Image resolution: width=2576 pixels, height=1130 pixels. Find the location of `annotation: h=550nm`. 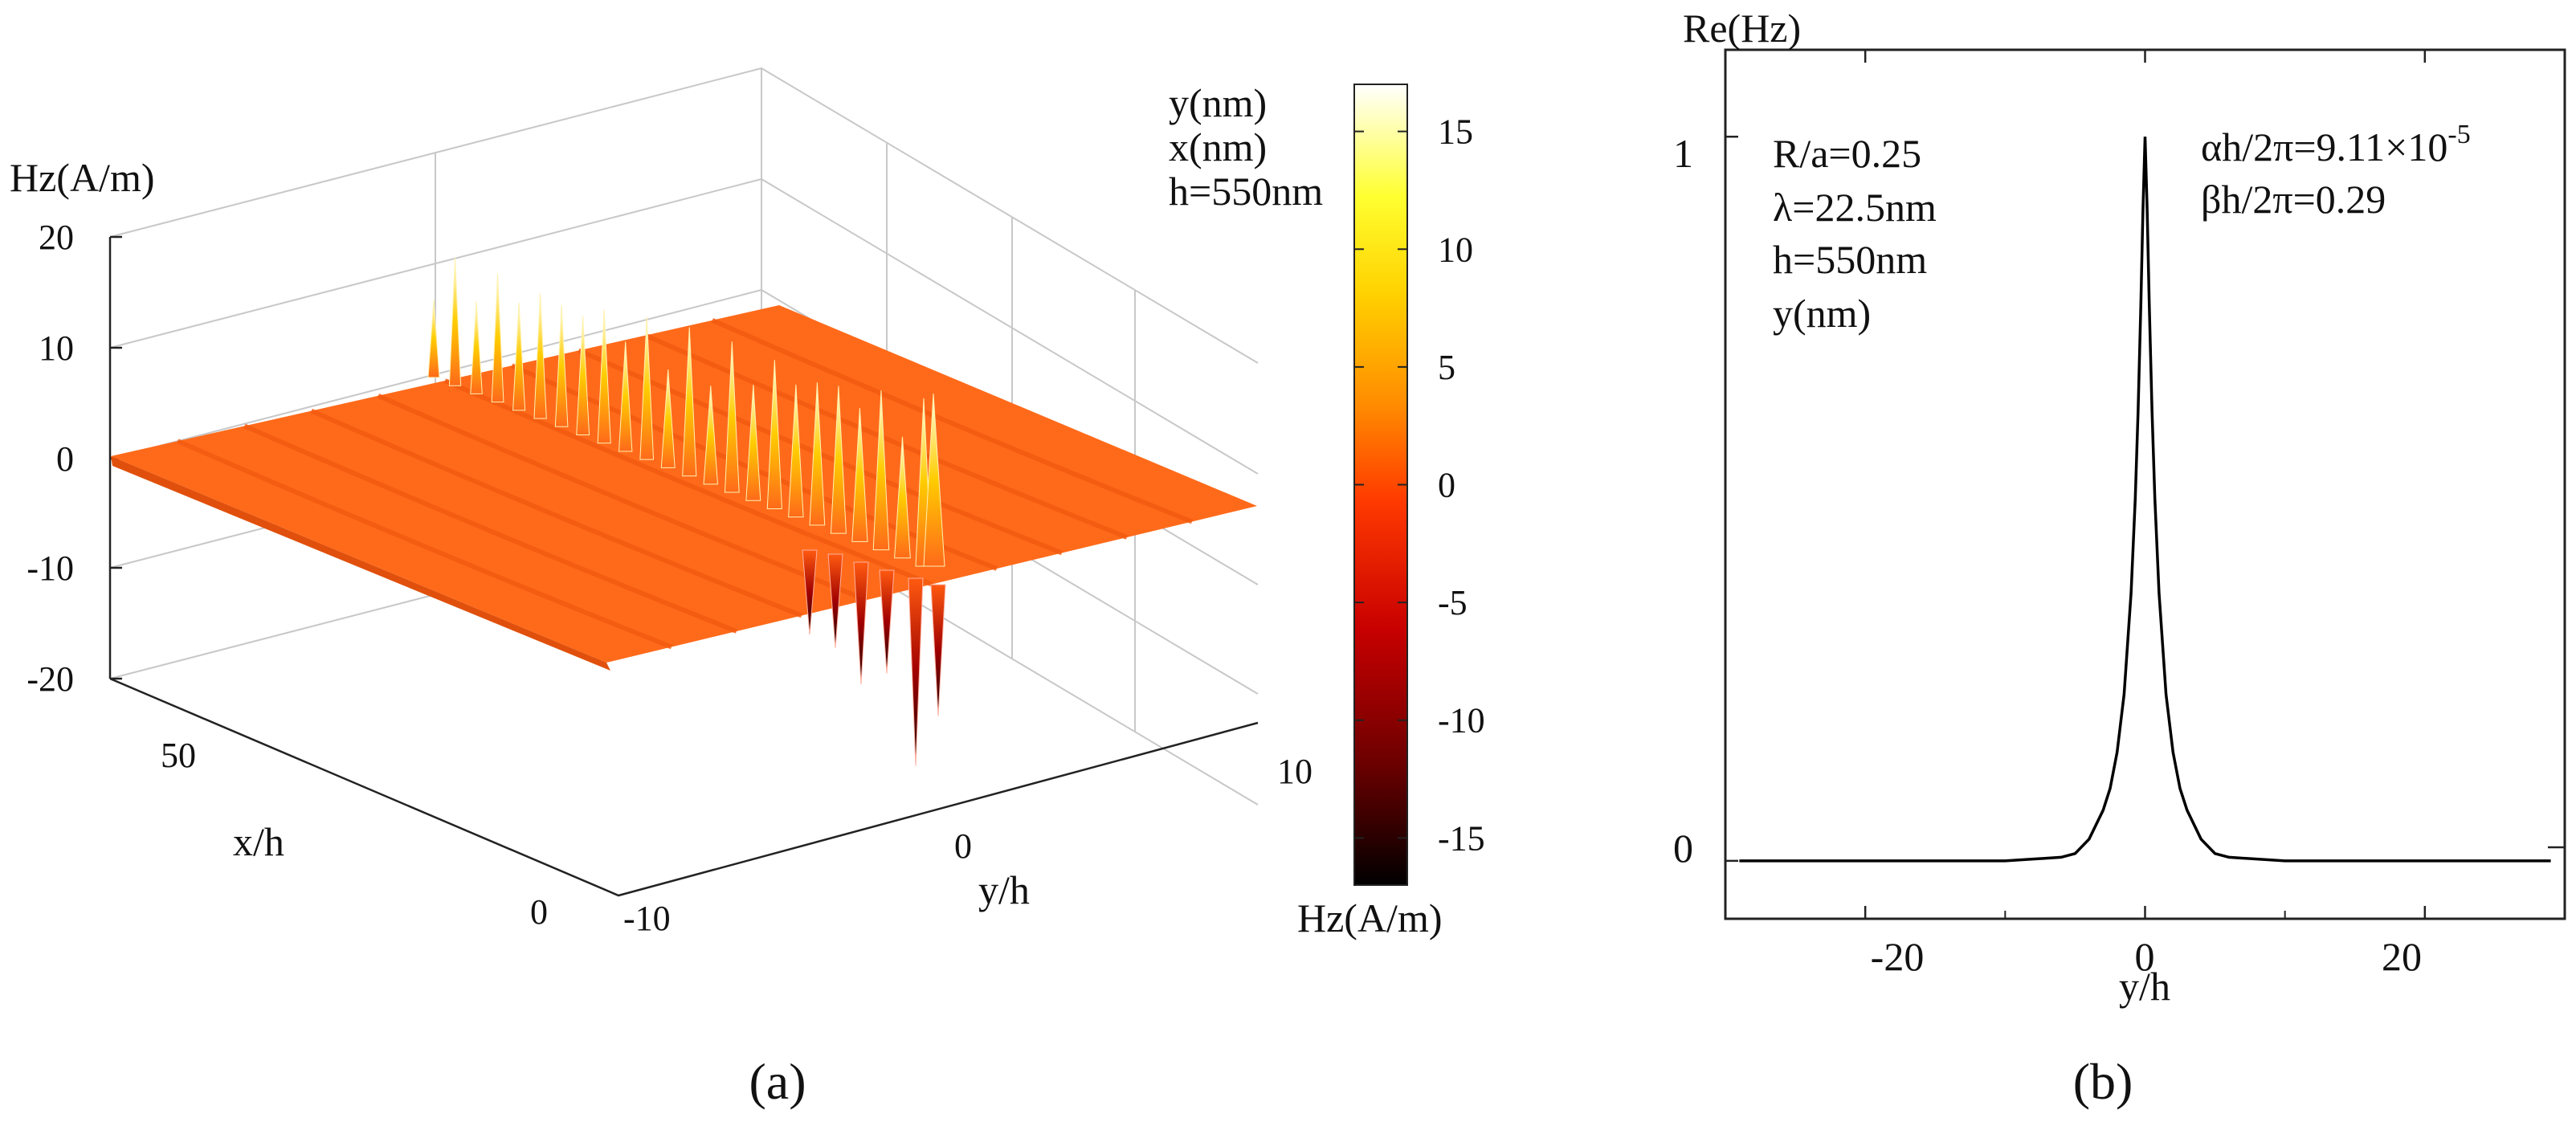

annotation: h=550nm is located at coordinates (1246, 191).